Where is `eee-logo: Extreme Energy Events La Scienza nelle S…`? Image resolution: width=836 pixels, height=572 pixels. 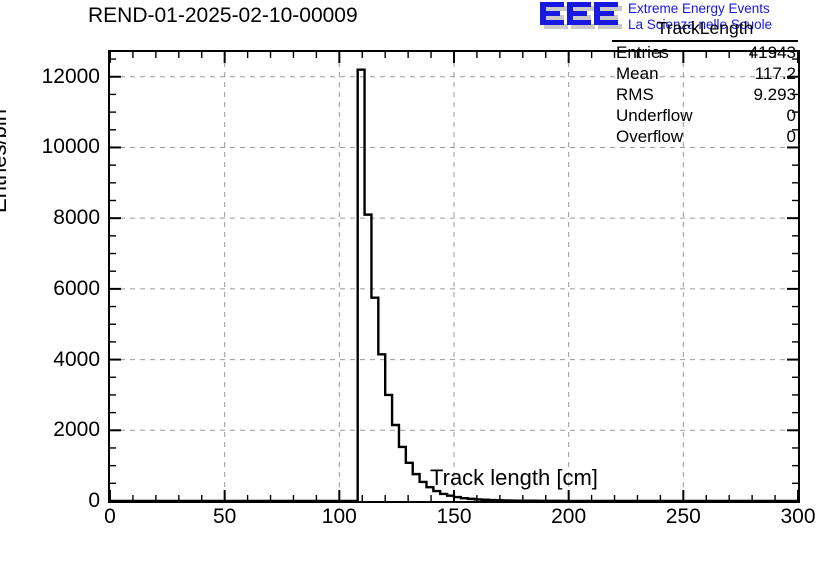 eee-logo: Extreme Energy Events La Scienza nelle S… is located at coordinates (688, 19).